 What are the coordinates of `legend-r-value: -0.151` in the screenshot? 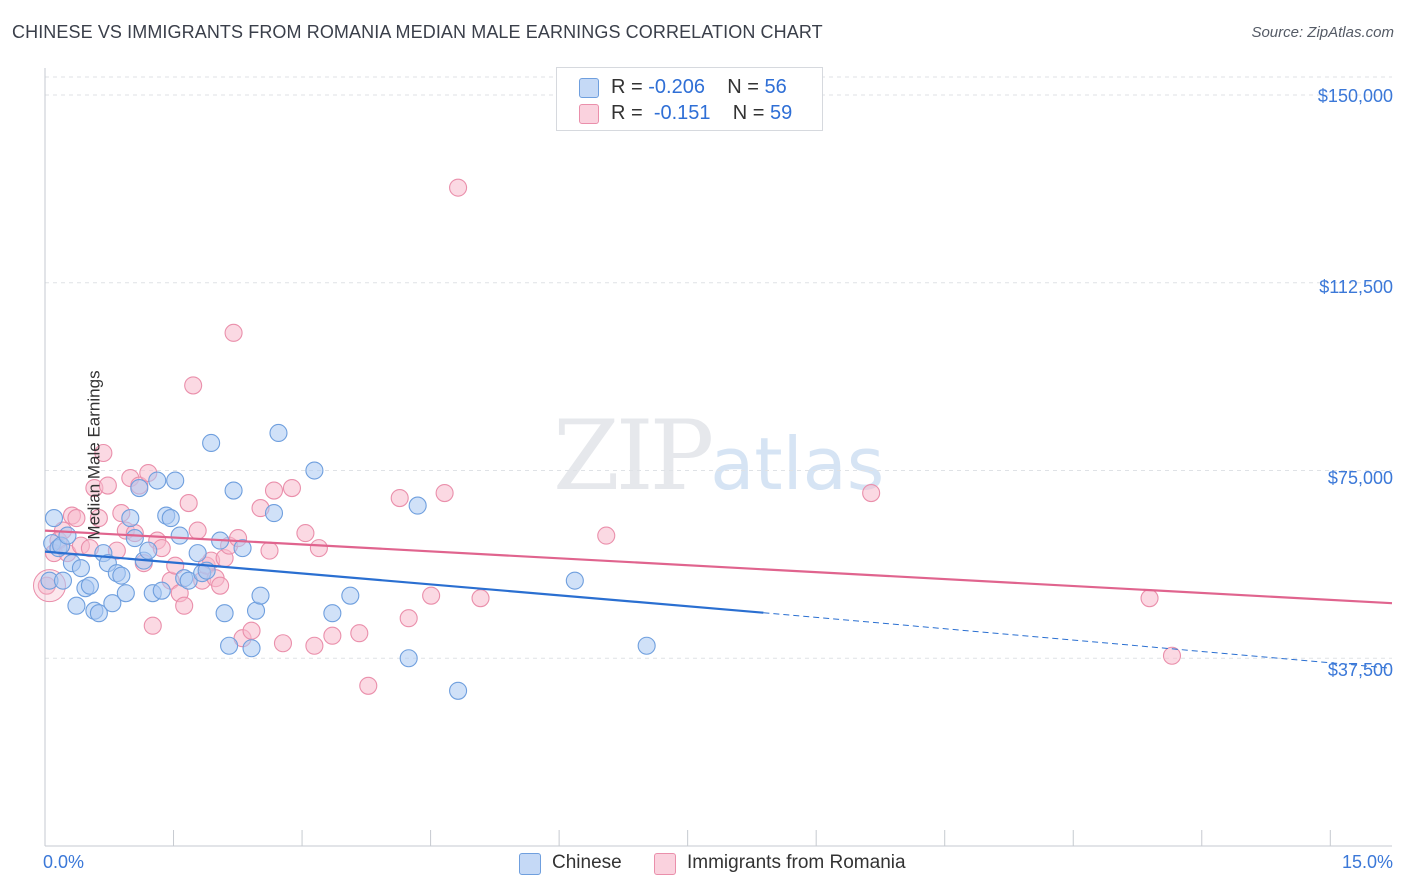 It's located at (682, 113).